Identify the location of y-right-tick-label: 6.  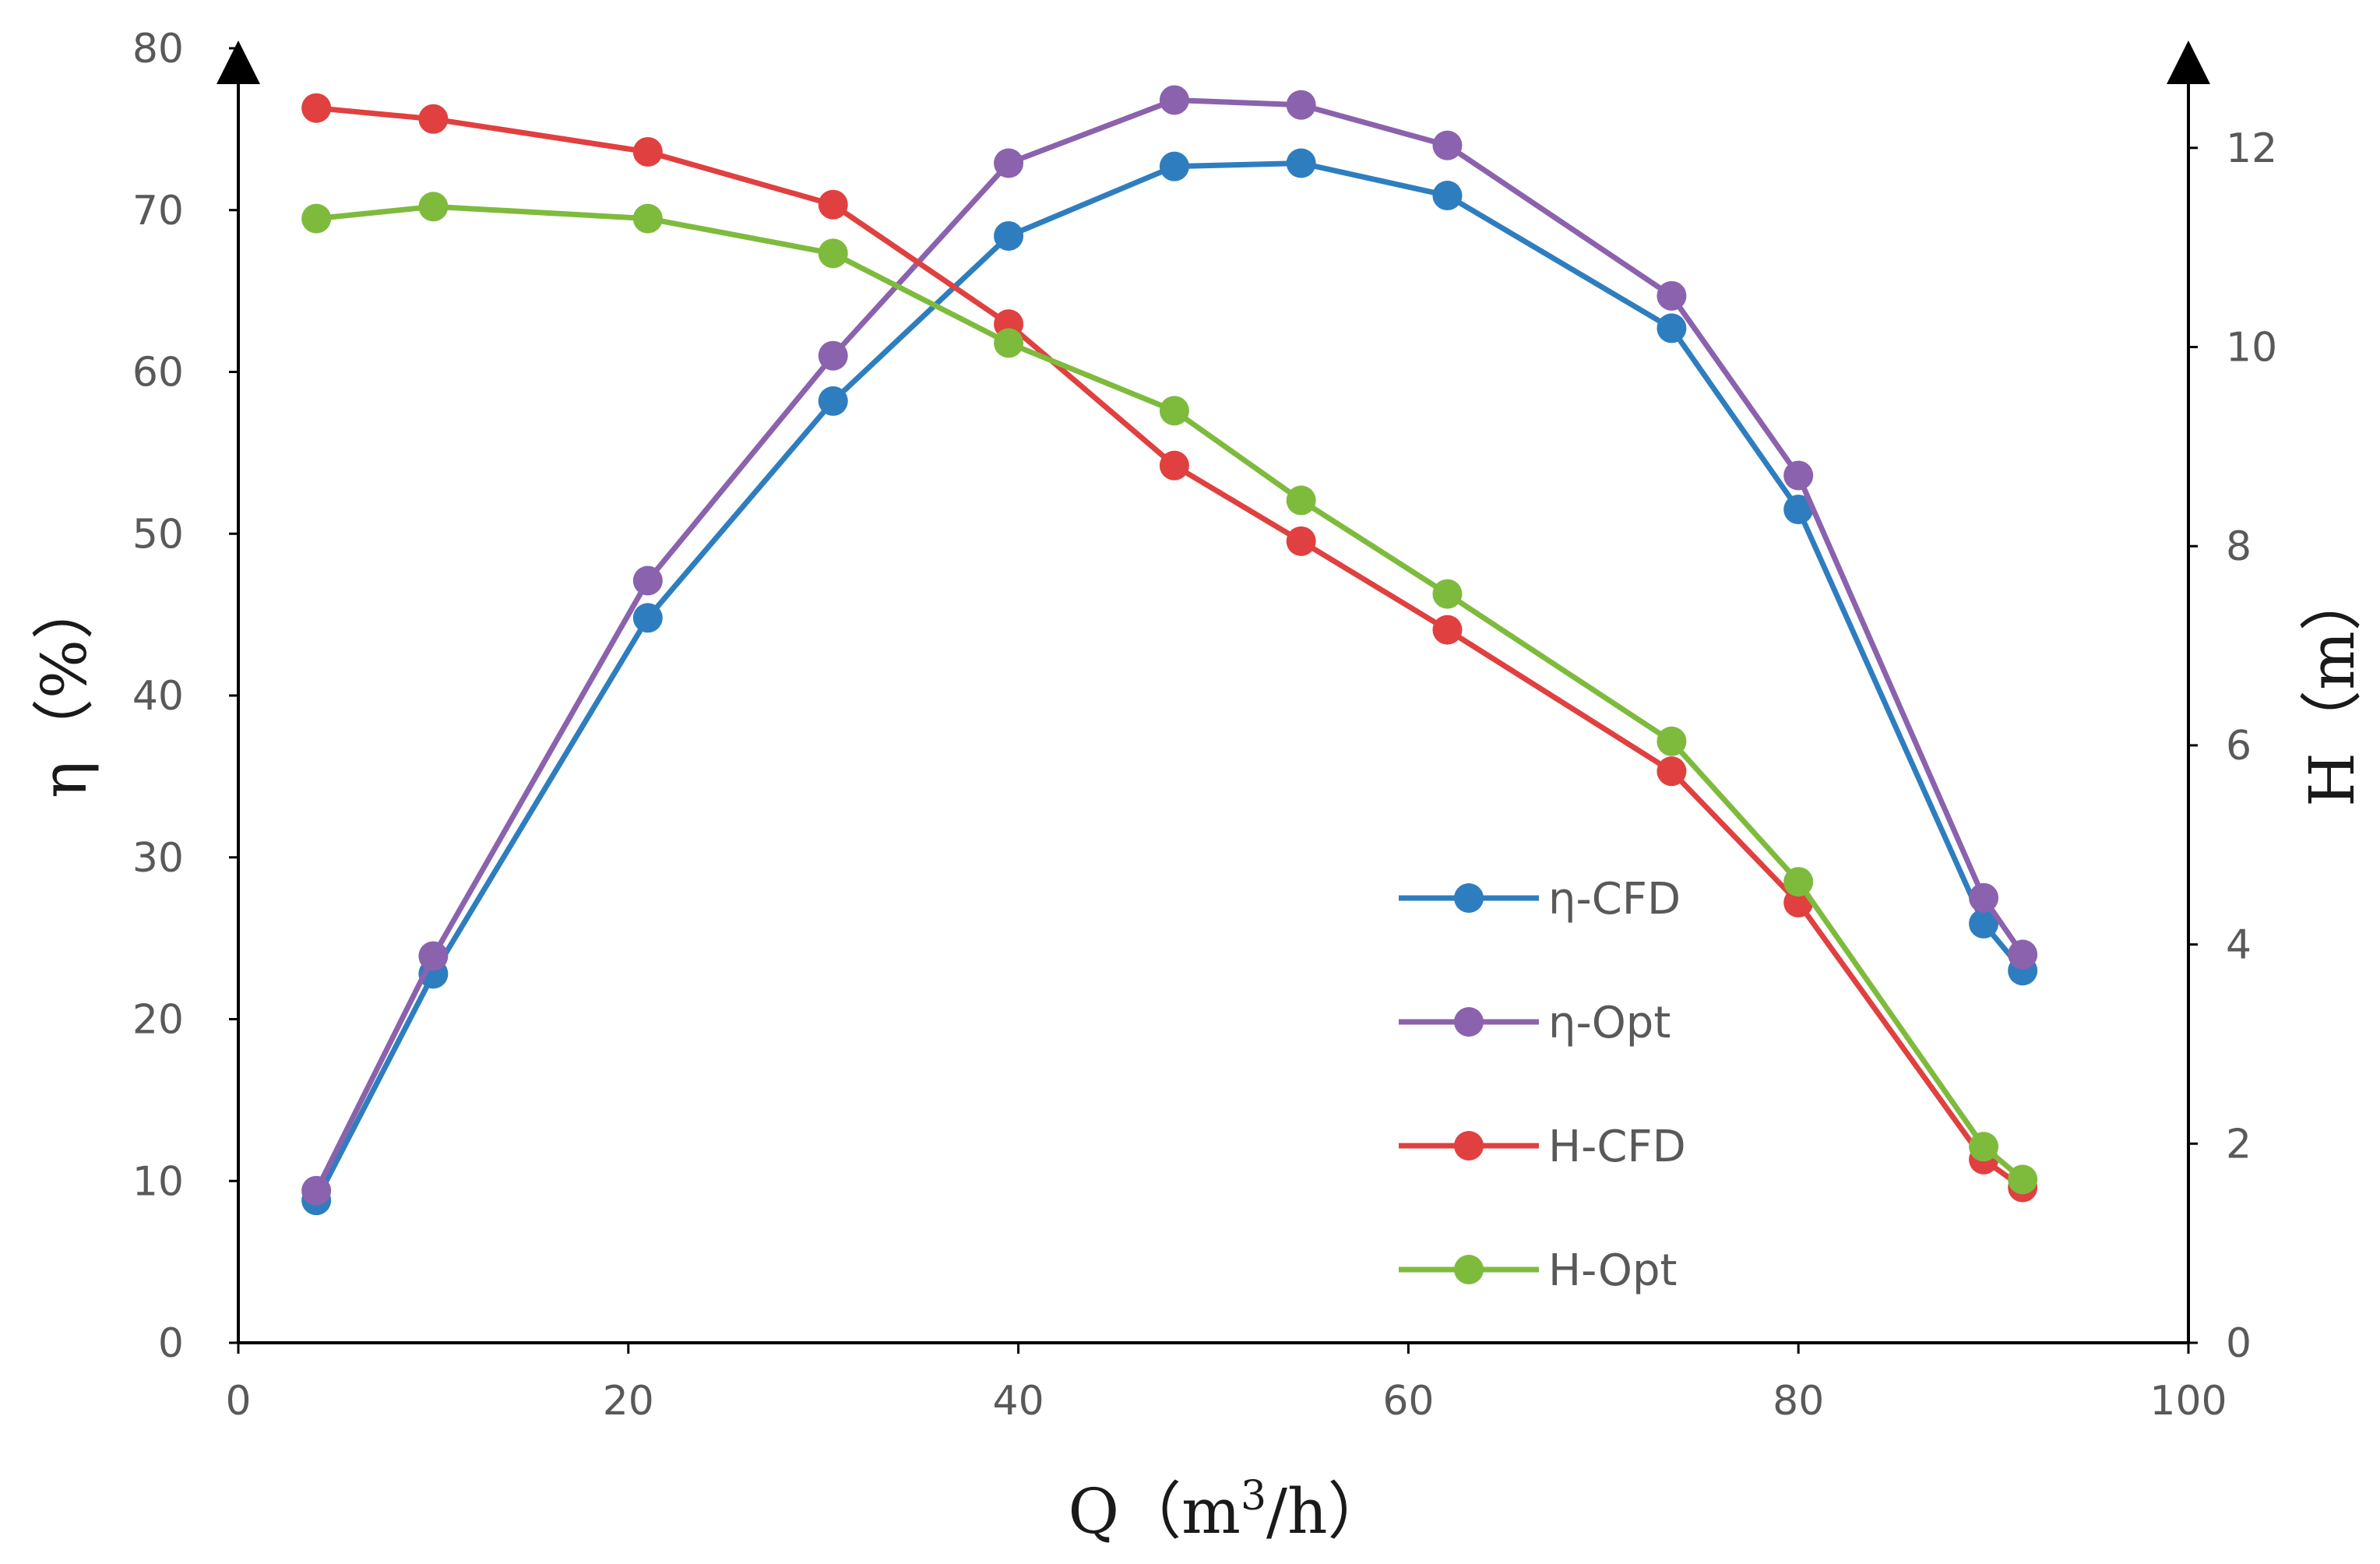
(2238, 746).